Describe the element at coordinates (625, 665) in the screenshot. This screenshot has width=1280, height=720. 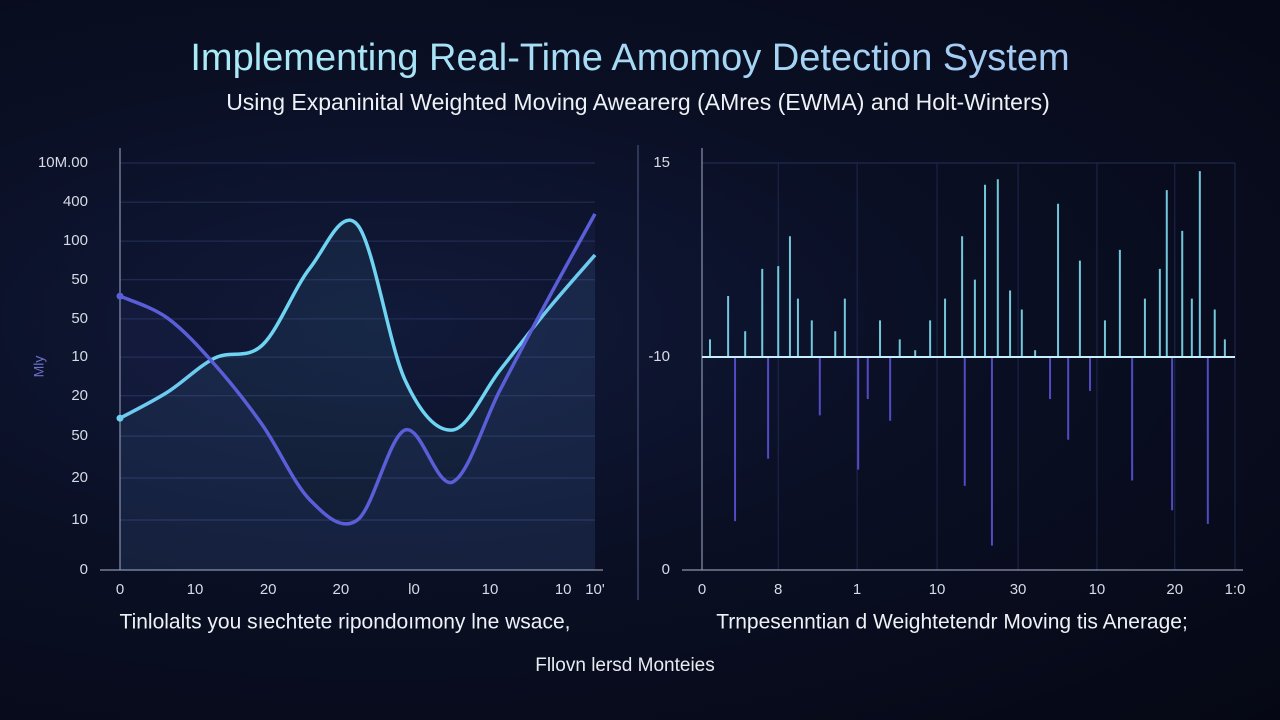
I see `footer: Fllovn lersd Monteies` at that location.